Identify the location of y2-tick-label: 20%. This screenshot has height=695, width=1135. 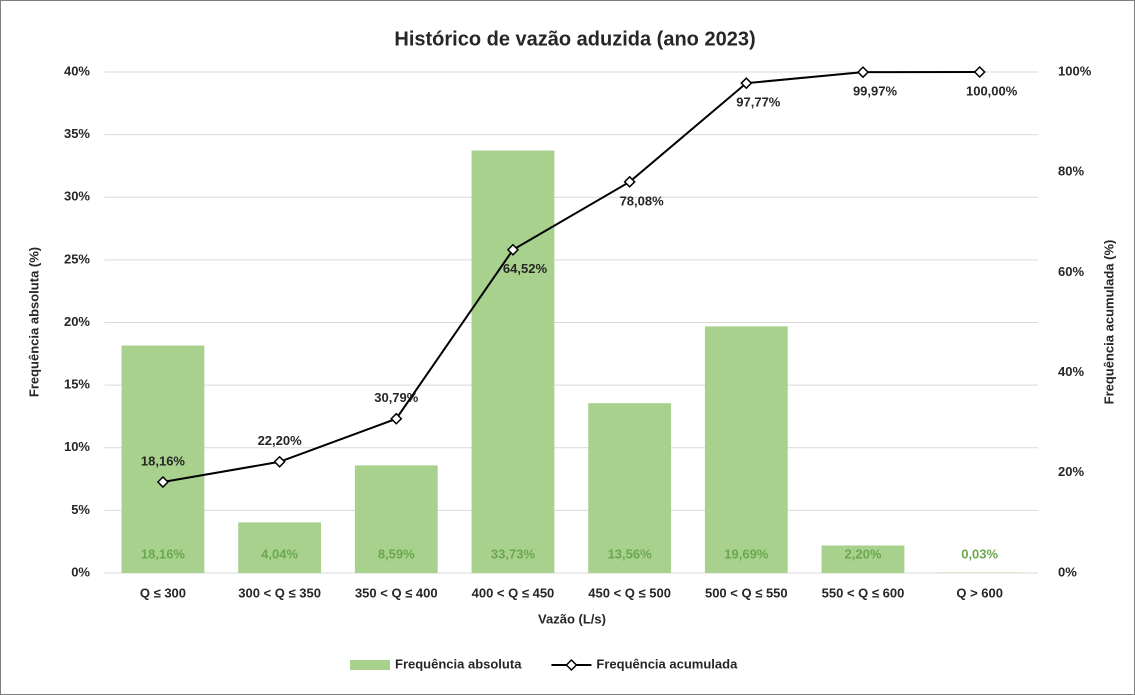
(1071, 471).